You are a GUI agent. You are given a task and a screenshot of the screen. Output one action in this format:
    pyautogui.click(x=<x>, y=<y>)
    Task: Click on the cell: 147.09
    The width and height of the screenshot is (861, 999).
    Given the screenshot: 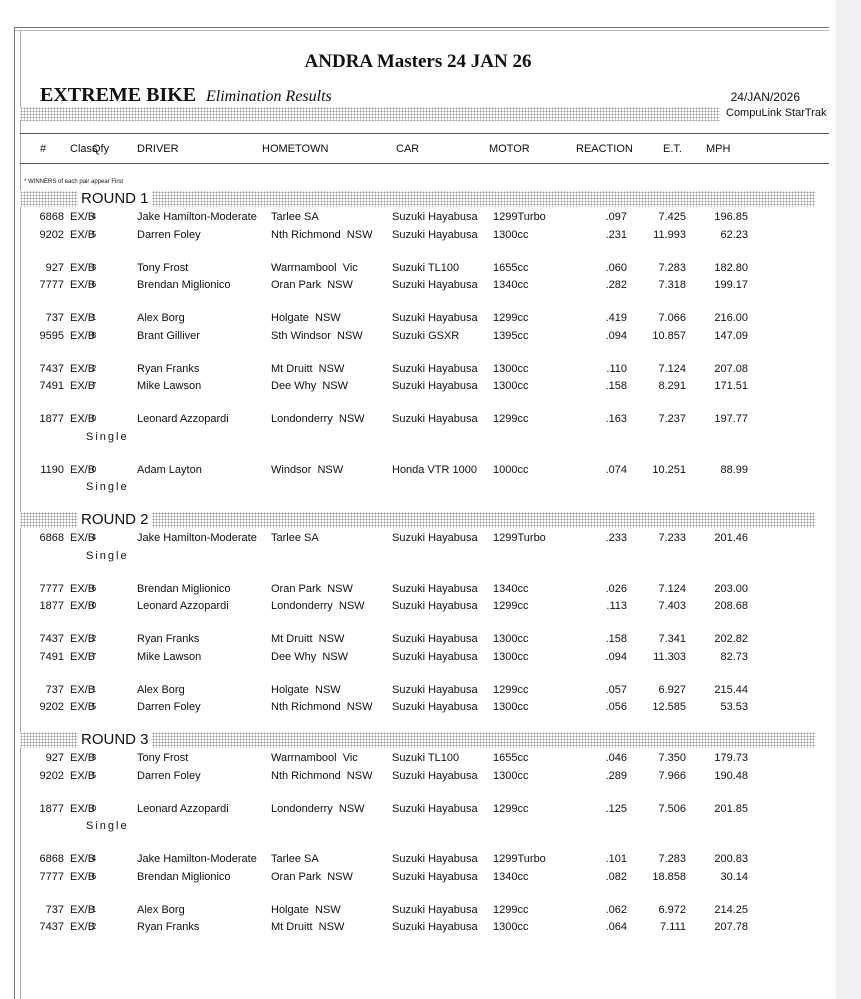 What is the action you would take?
    pyautogui.click(x=731, y=335)
    